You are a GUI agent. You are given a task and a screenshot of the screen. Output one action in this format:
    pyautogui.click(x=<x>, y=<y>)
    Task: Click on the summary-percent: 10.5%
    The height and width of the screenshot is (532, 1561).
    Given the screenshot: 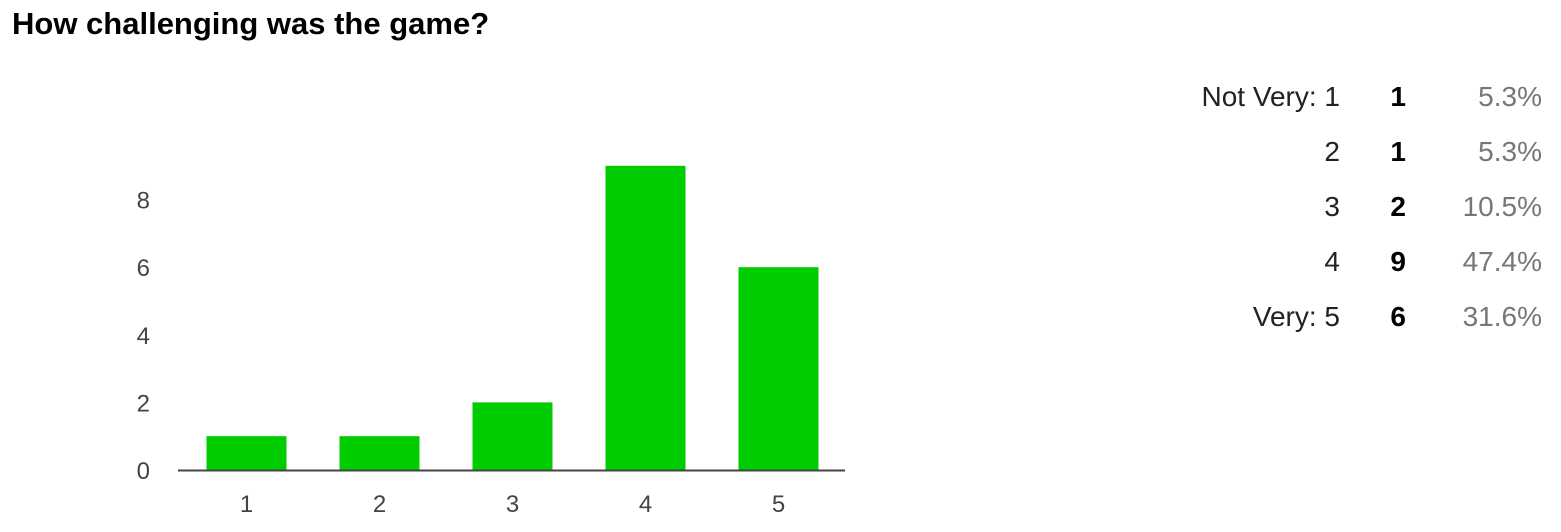 What is the action you would take?
    pyautogui.click(x=1502, y=206)
    